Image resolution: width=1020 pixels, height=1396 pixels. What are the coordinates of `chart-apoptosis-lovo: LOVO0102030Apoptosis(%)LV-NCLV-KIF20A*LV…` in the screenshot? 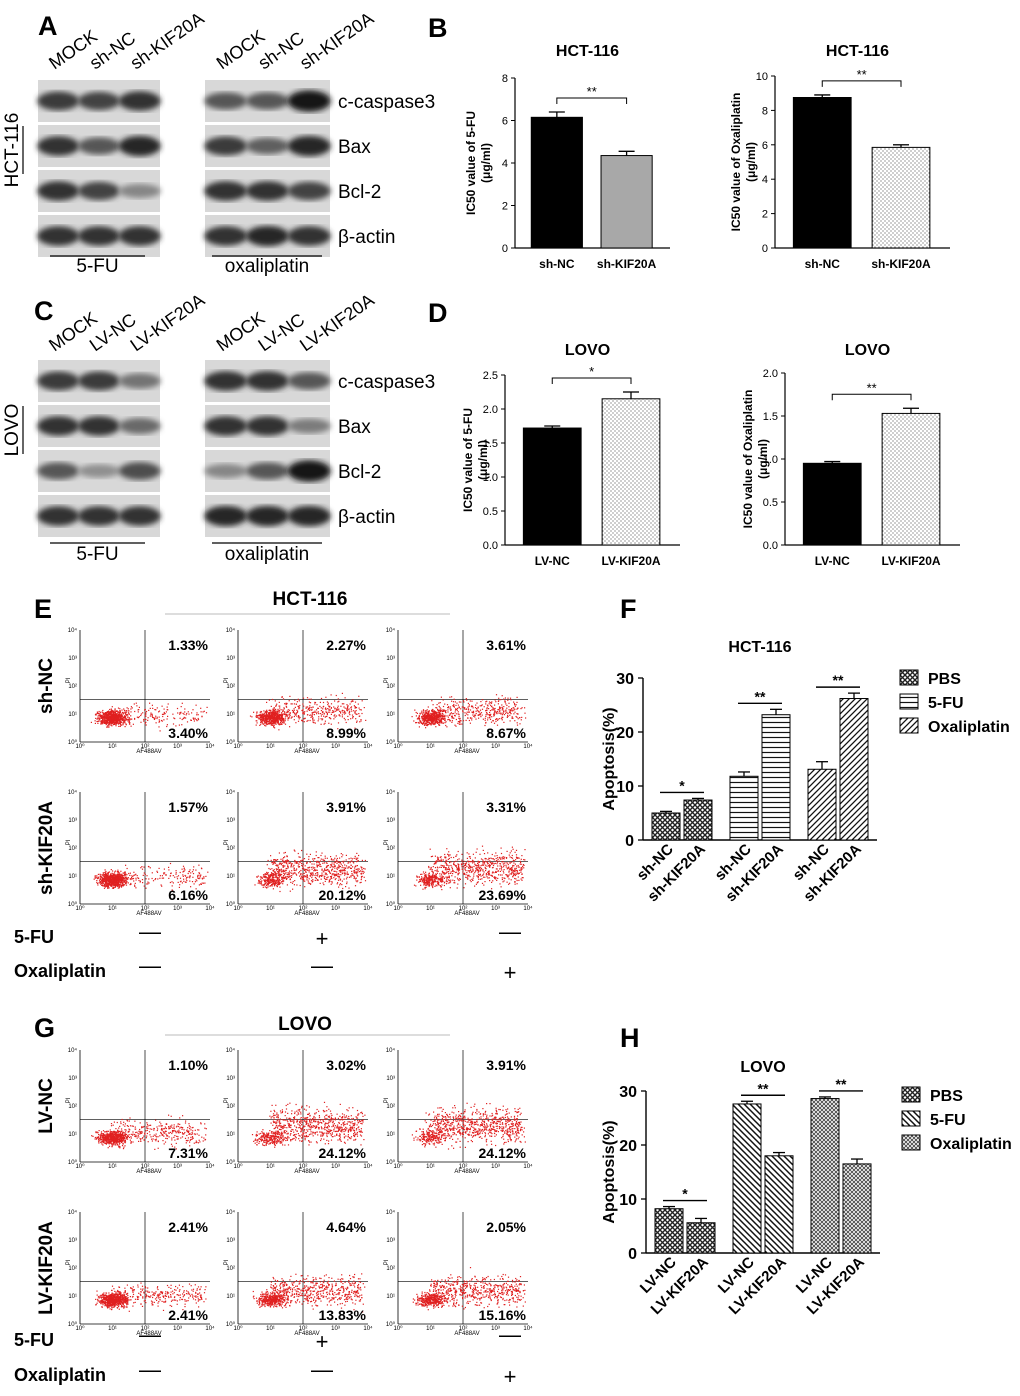 It's located at (806, 1188).